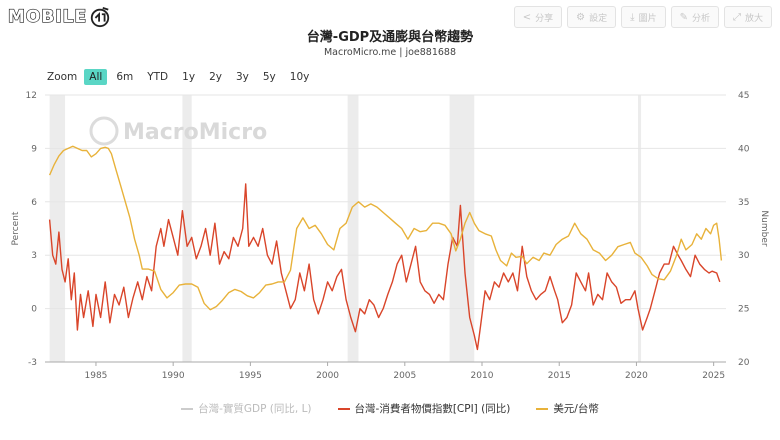 Image resolution: width=780 pixels, height=440 pixels. I want to click on zoom-button-all: All, so click(96, 77).